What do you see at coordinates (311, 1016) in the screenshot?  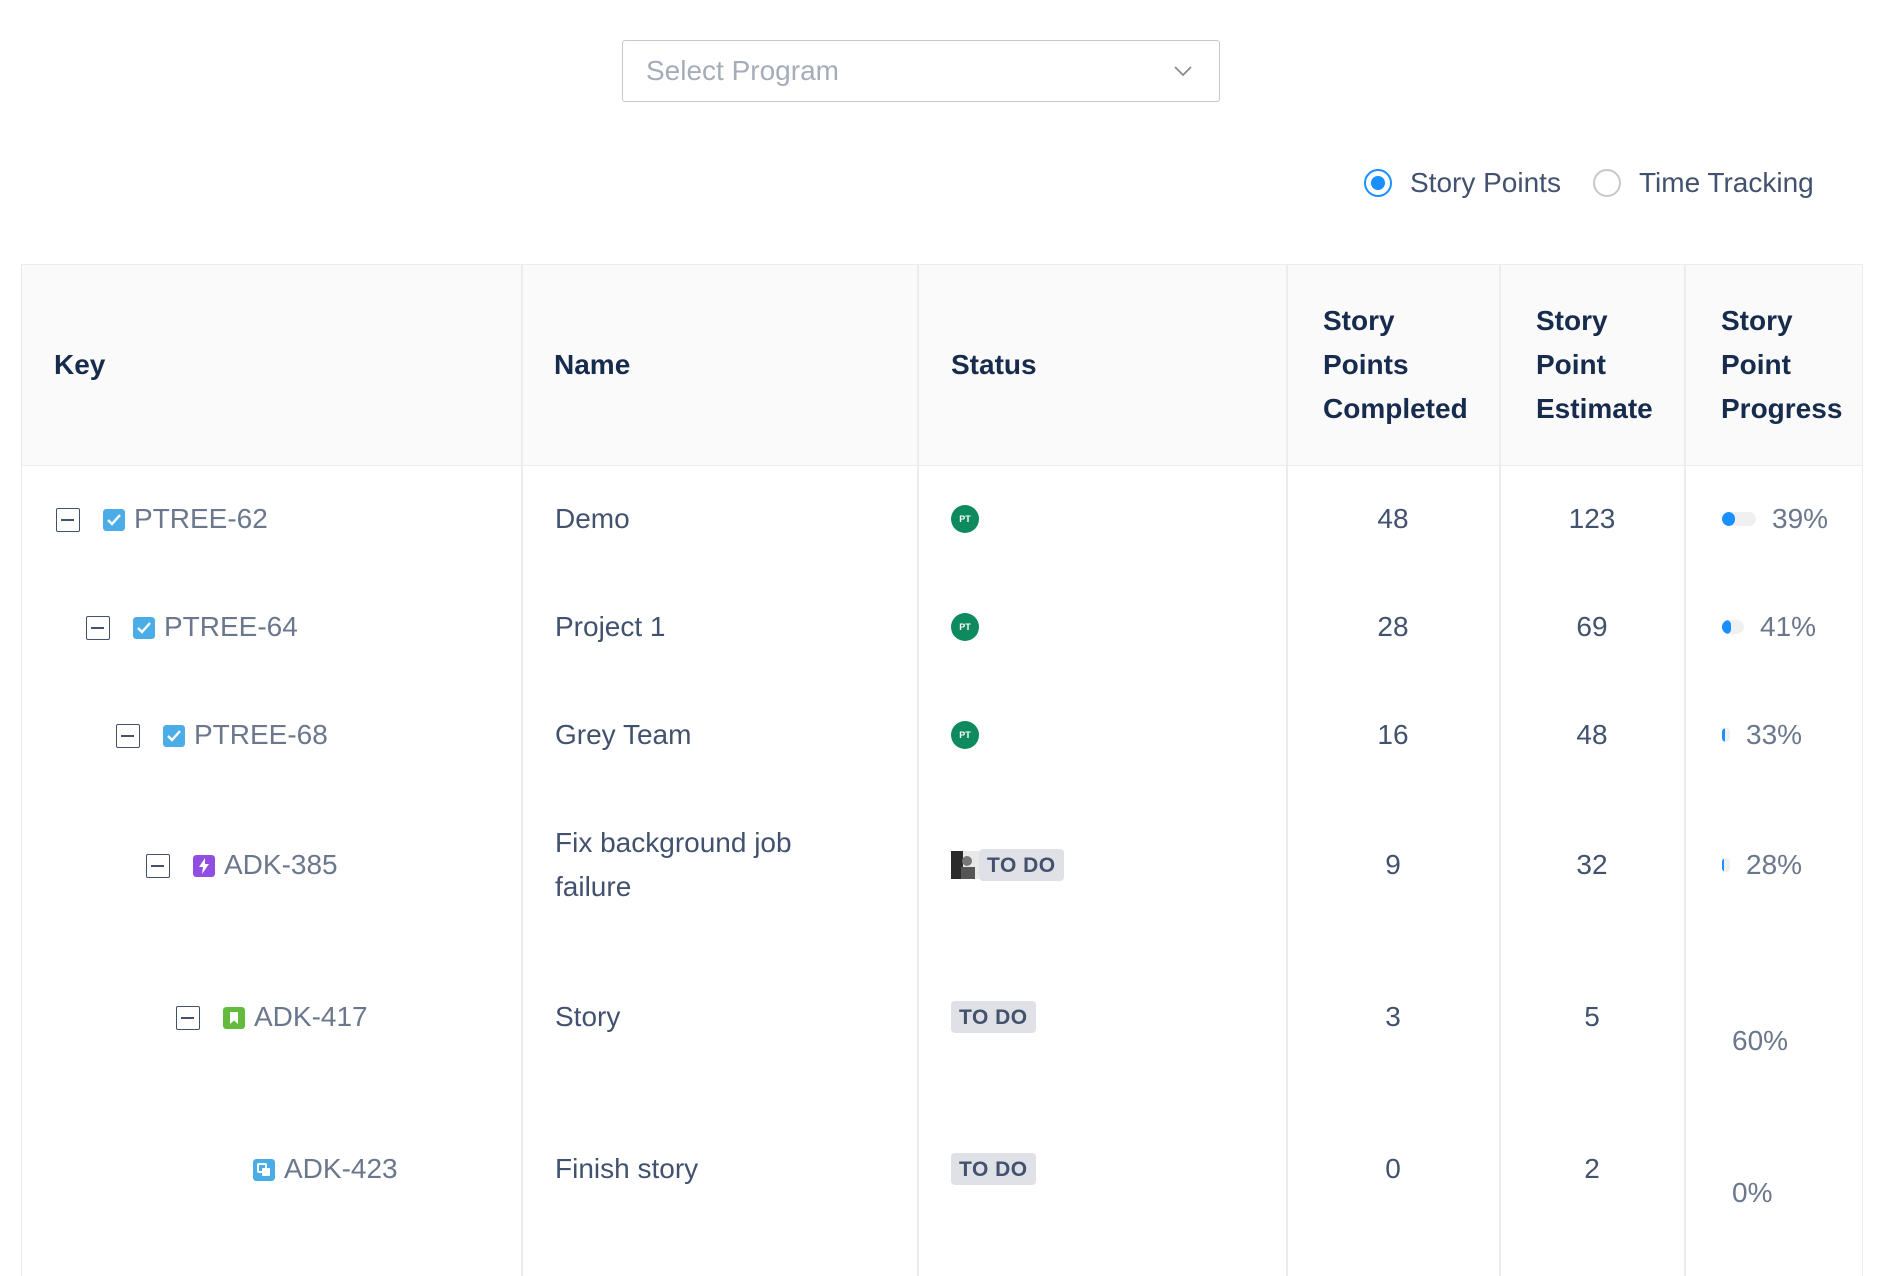 I see `issue-key-link: ADK-417` at bounding box center [311, 1016].